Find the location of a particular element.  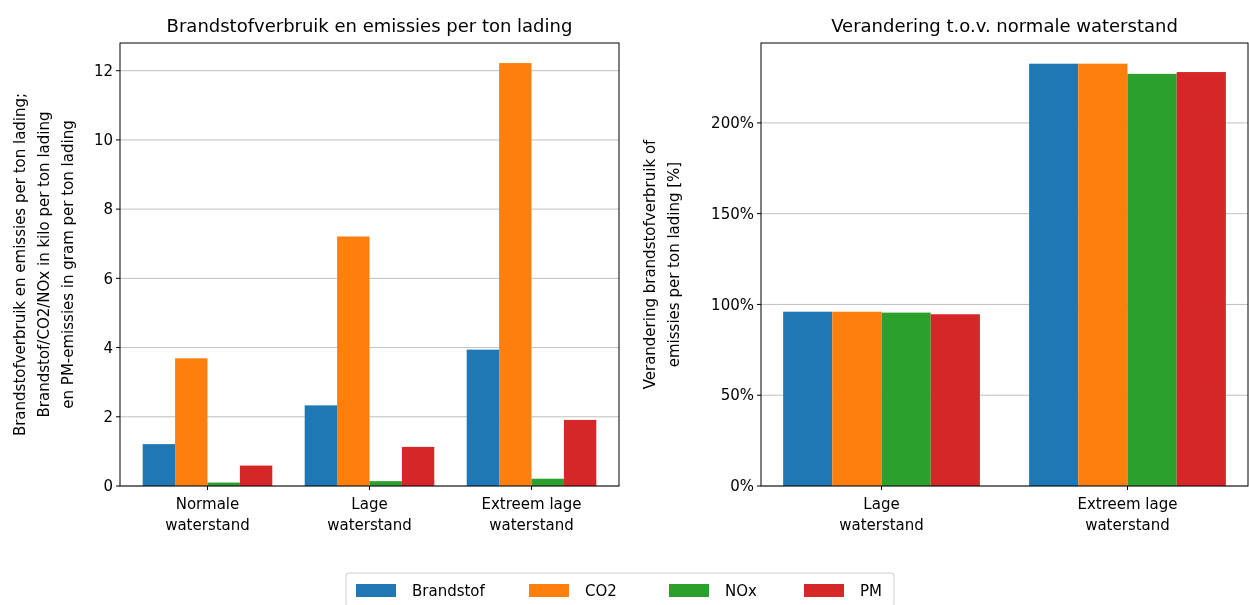

chart-title: Brandstofverbruik en emissies per ton lading is located at coordinates (369, 25).